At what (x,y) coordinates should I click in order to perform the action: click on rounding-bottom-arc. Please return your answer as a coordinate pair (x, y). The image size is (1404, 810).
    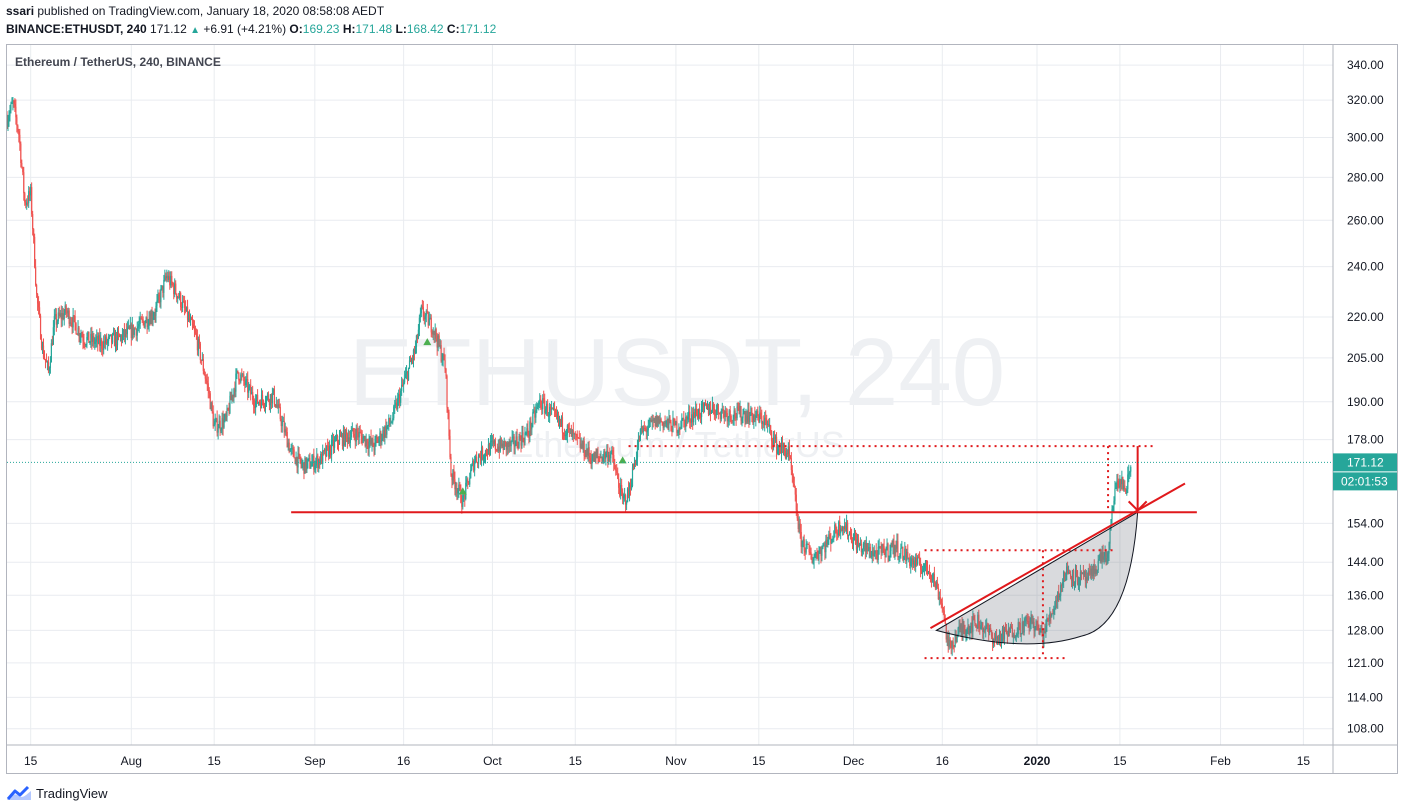
    Looking at the image, I should click on (1037, 578).